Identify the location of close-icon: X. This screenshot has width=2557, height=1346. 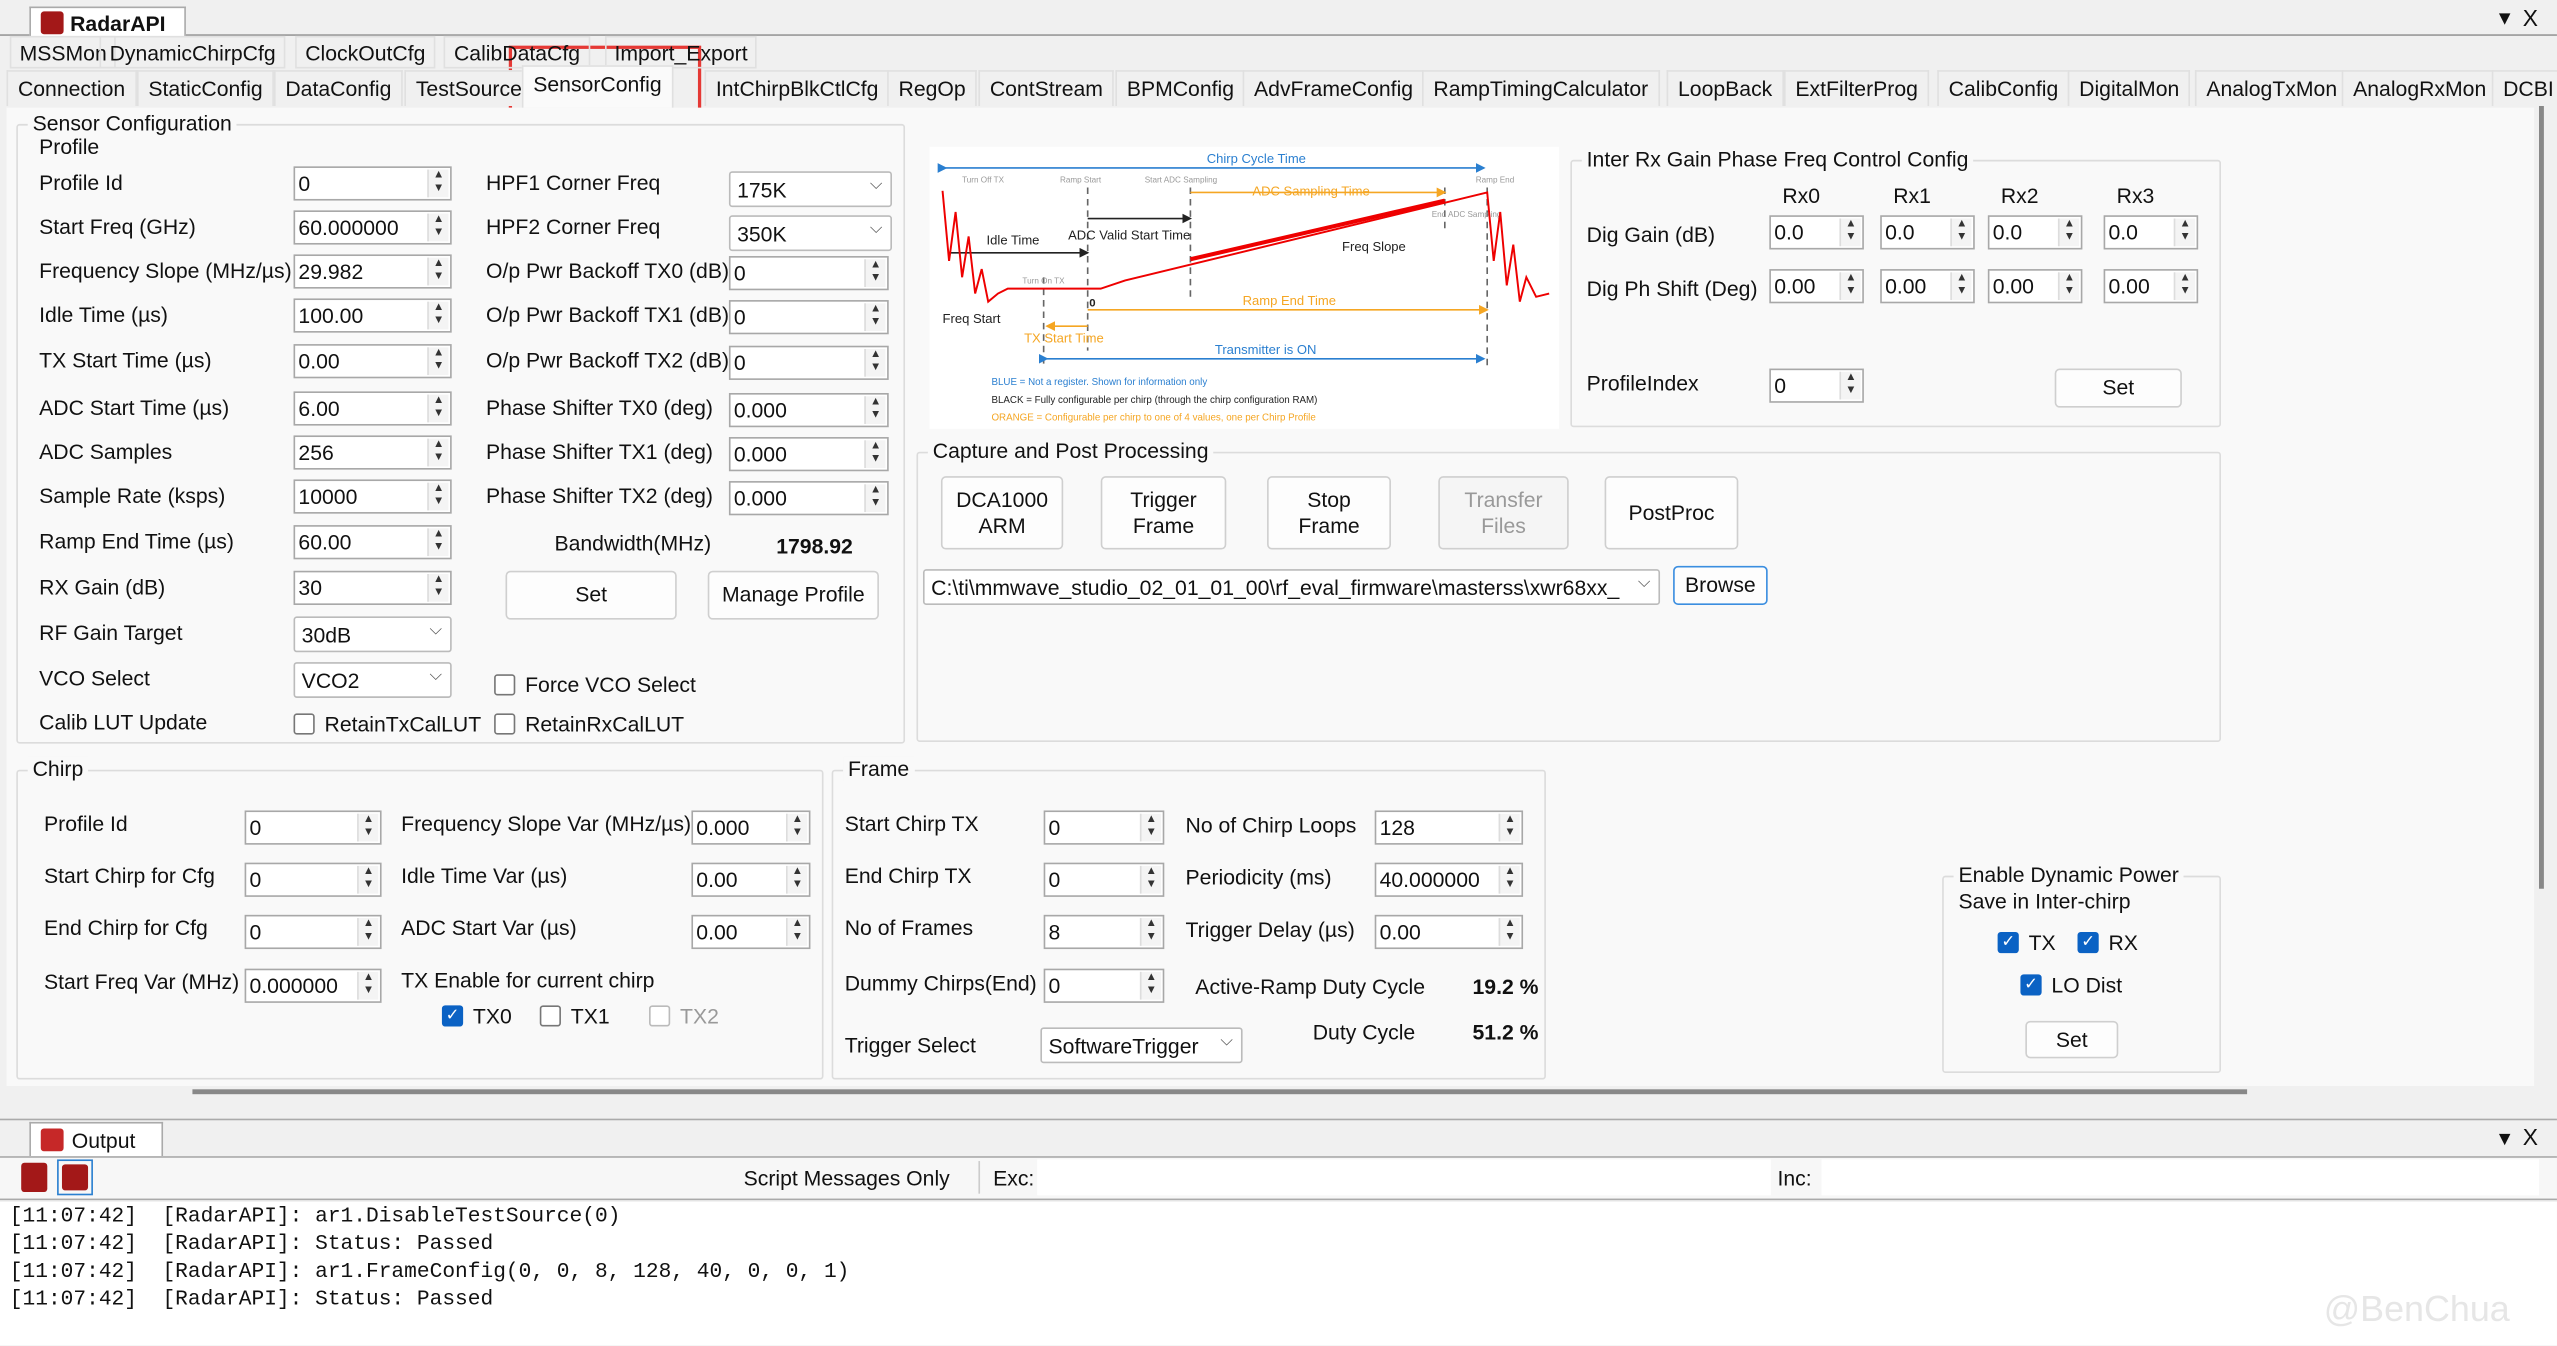
(2530, 17).